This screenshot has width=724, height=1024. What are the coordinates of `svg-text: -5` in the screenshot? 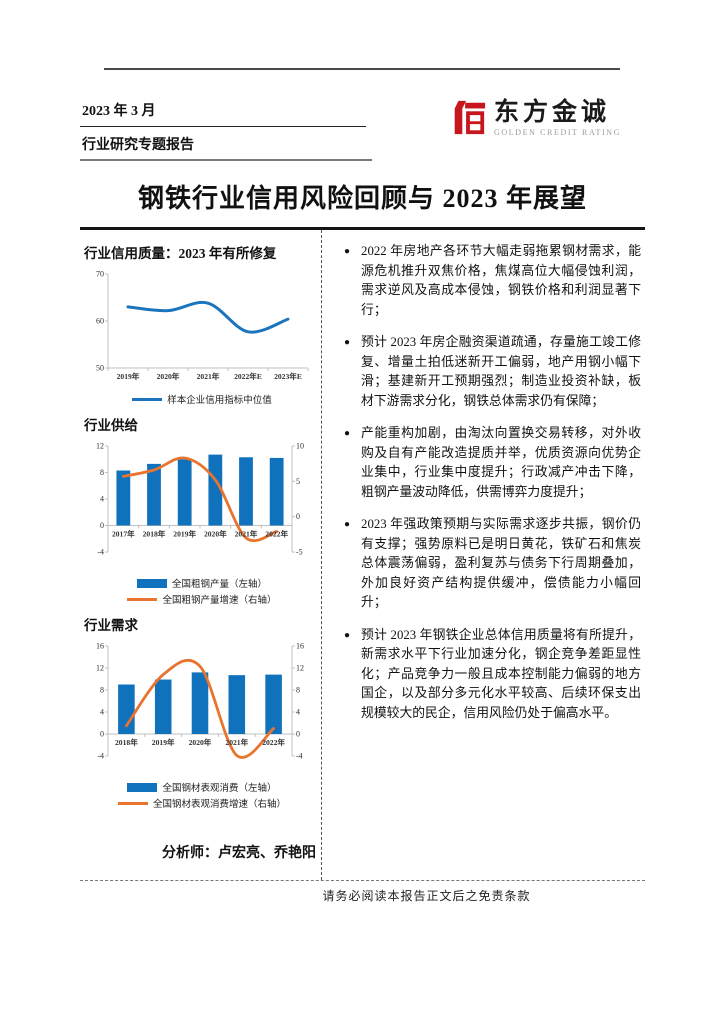 It's located at (299, 552).